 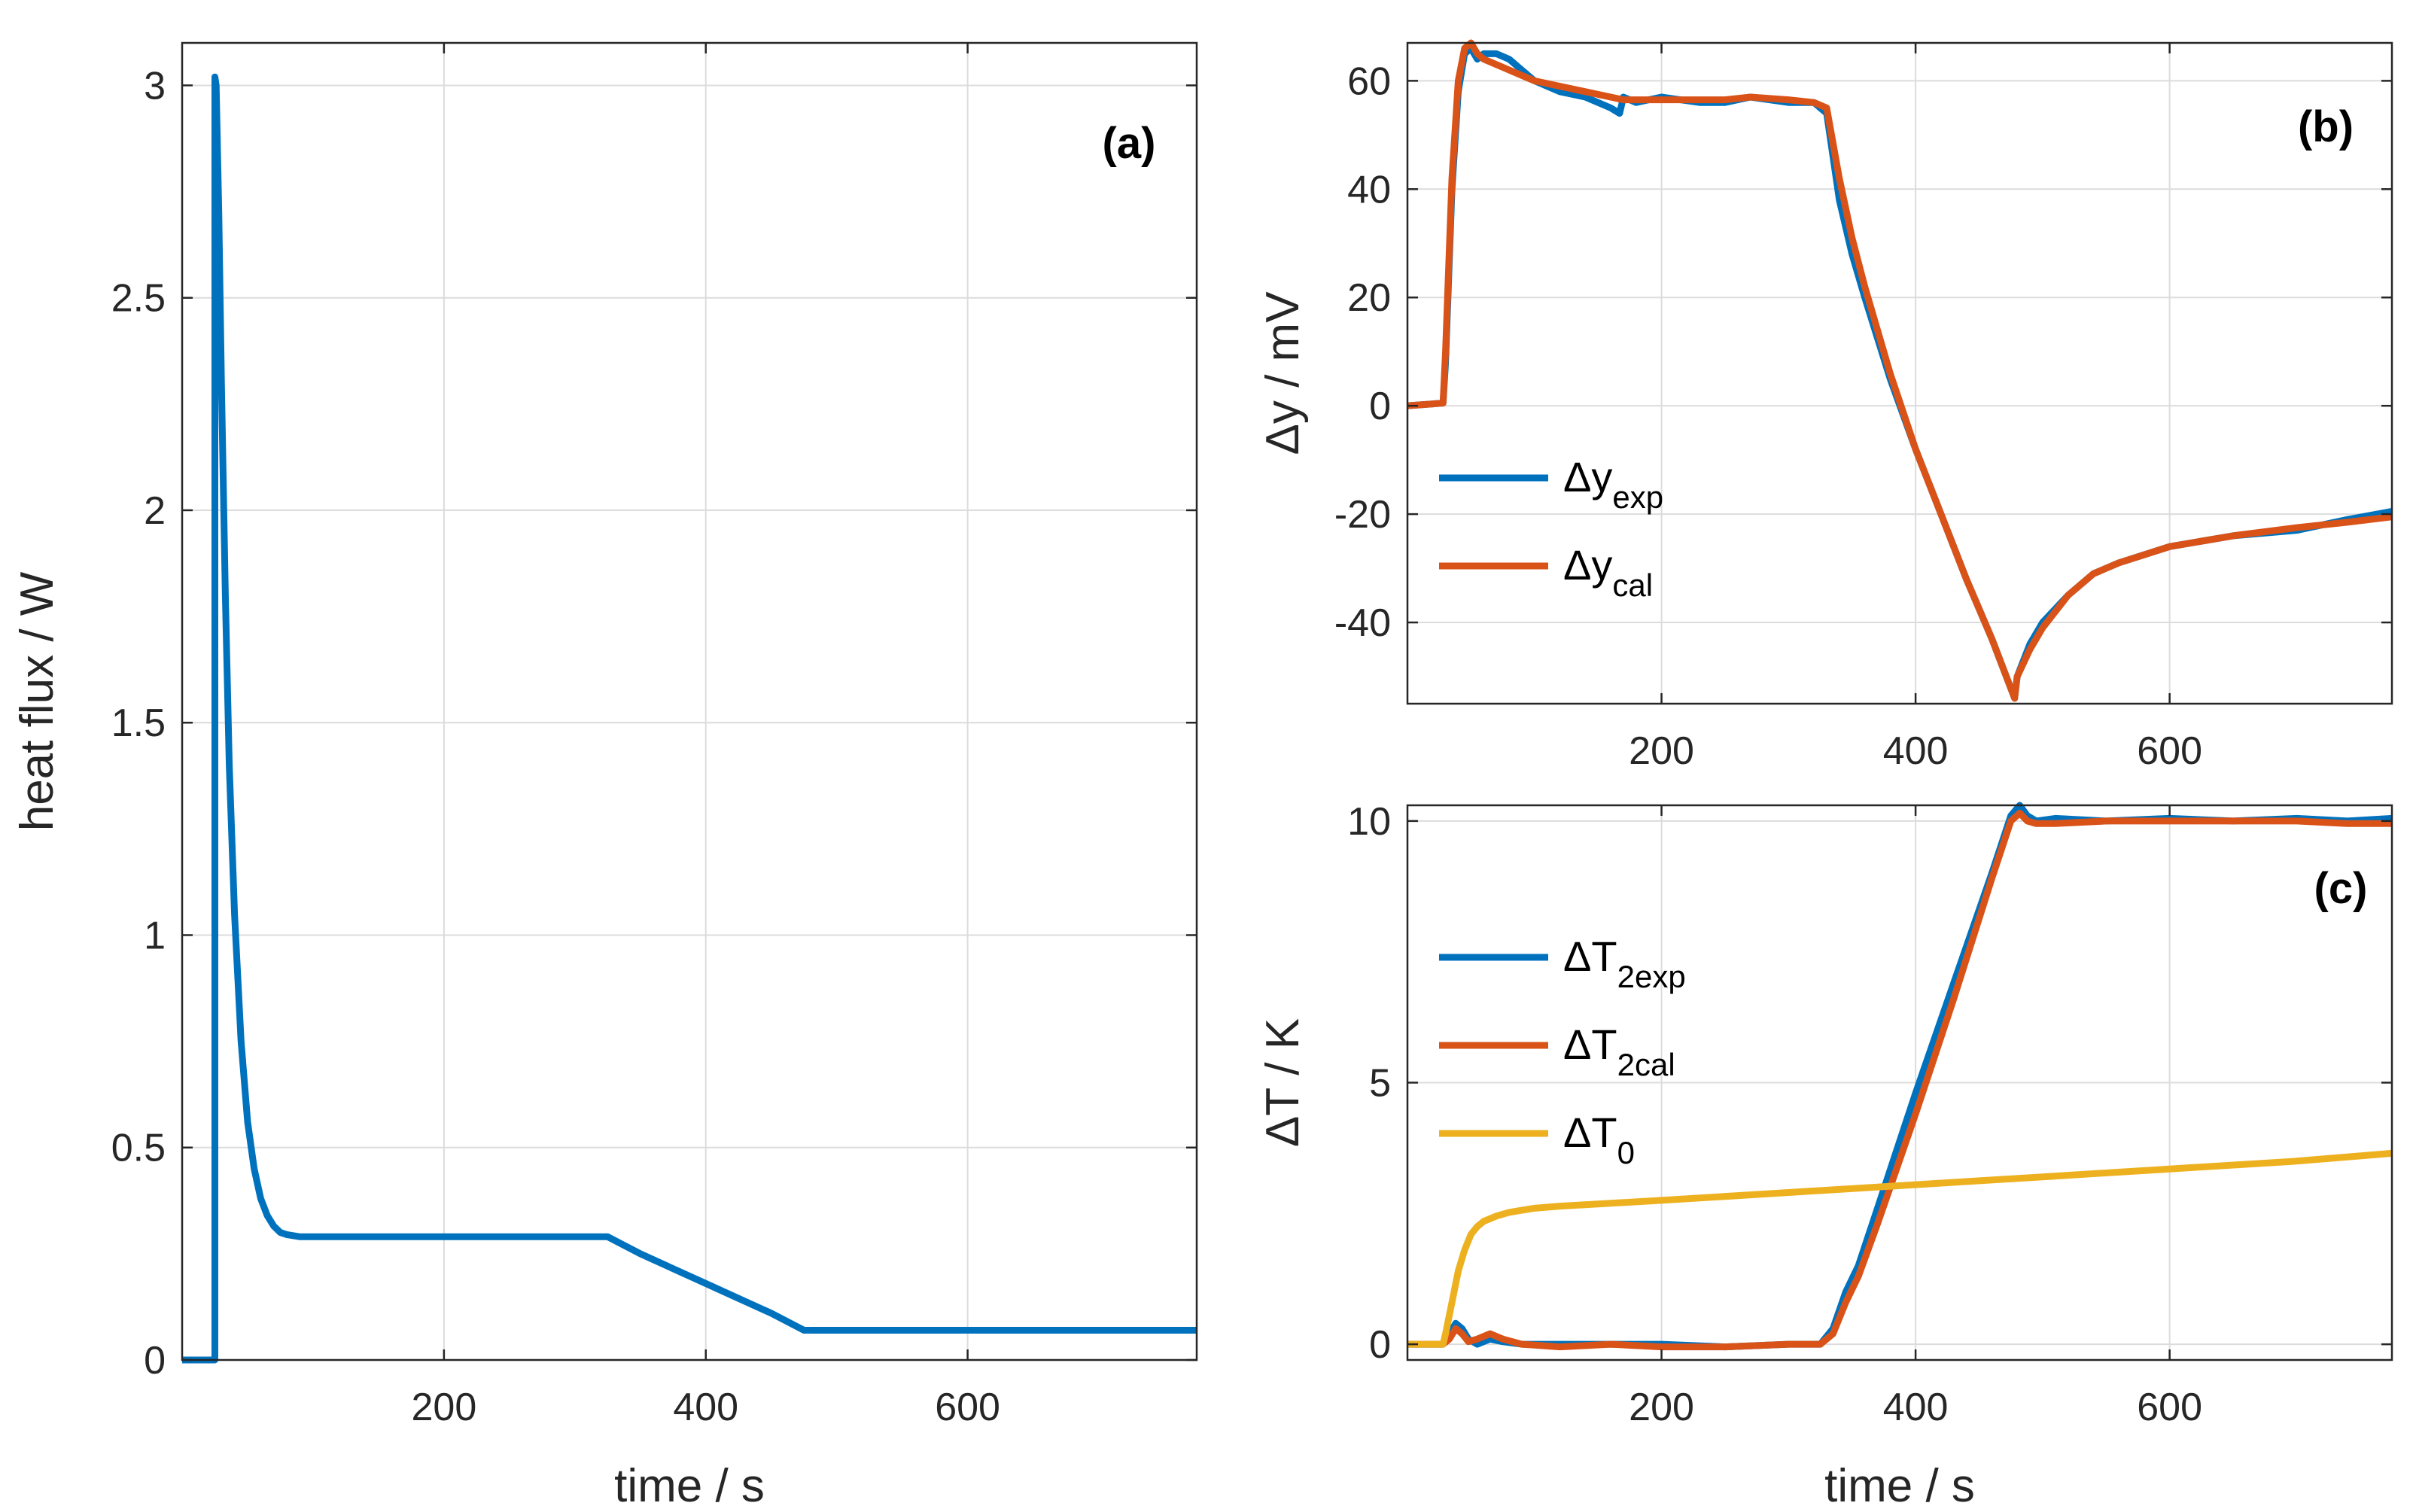 I want to click on legend-label: Δyexp, so click(x=1613, y=484).